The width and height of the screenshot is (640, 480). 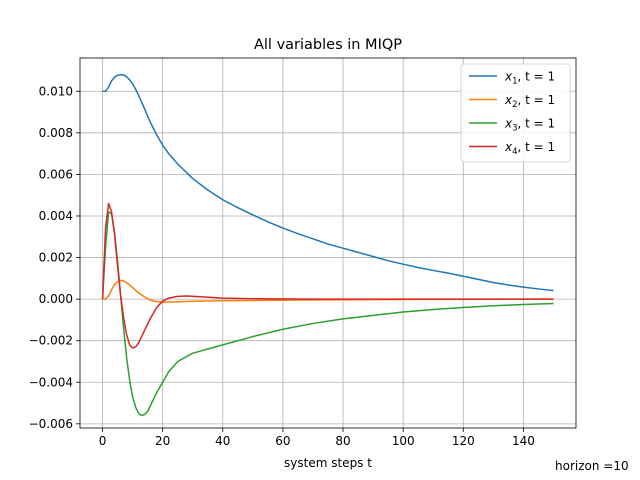 I want to click on y-tick-label: 0.010, so click(x=56, y=91).